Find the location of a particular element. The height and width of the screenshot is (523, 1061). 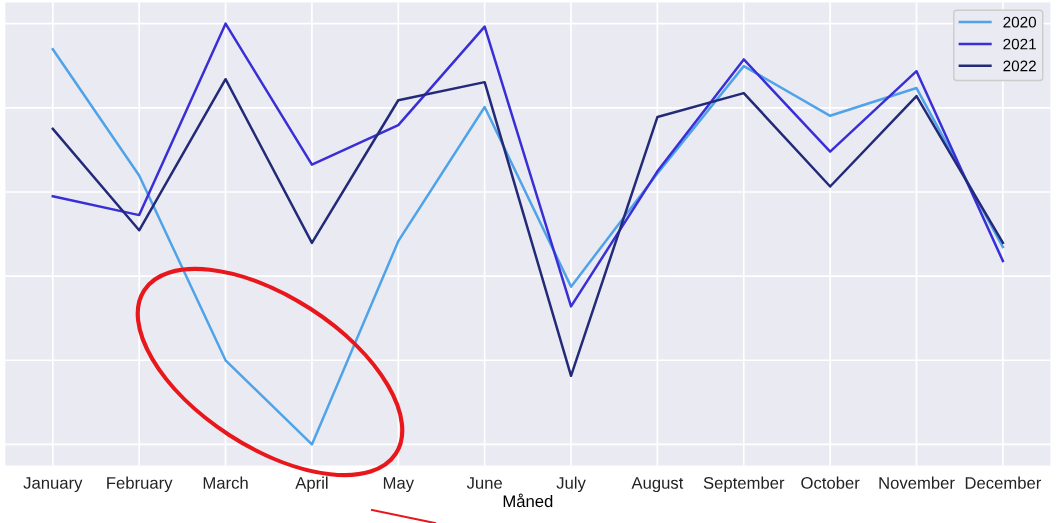

x-tick-label: April is located at coordinates (311, 484).